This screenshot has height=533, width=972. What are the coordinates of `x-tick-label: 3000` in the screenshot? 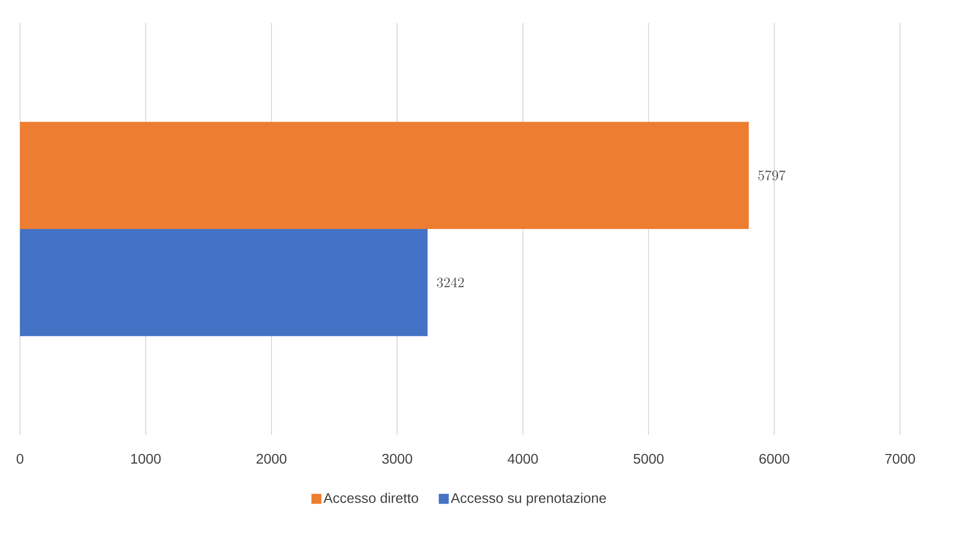 It's located at (397, 459).